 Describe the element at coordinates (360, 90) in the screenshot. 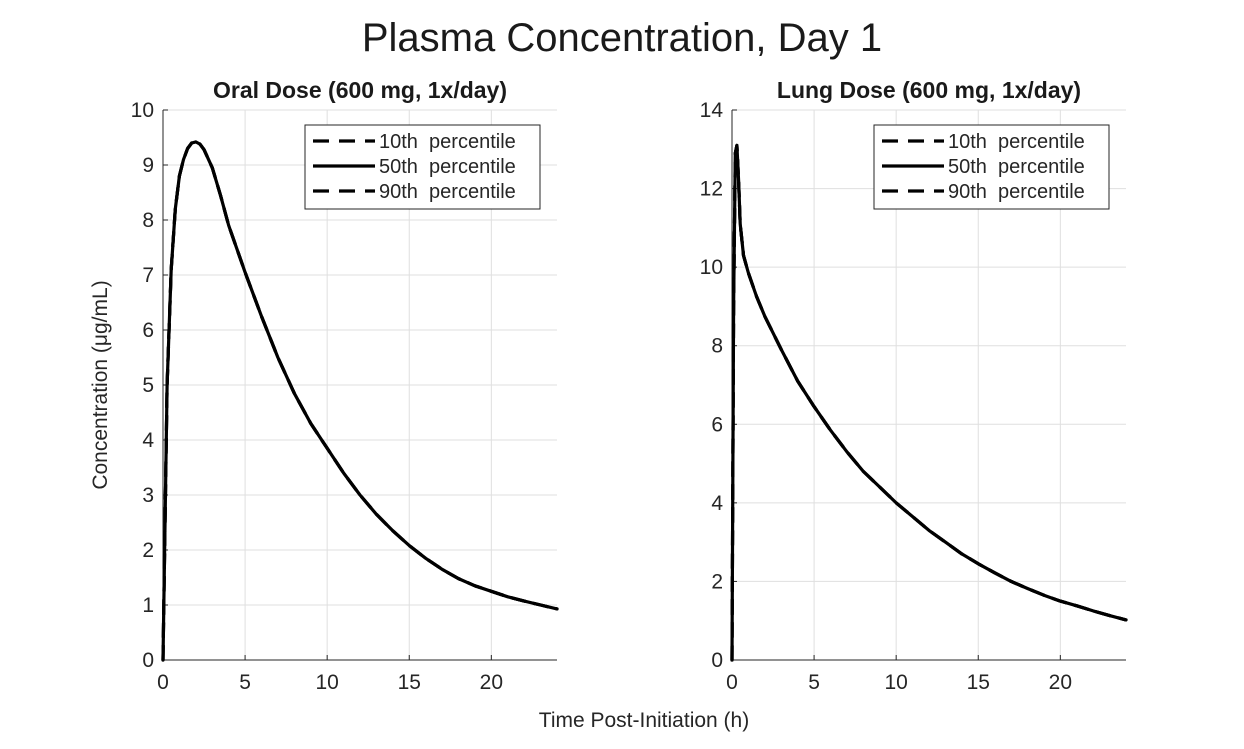

I see `subplot-title: Oral Dose (600 mg, 1x/day)` at that location.